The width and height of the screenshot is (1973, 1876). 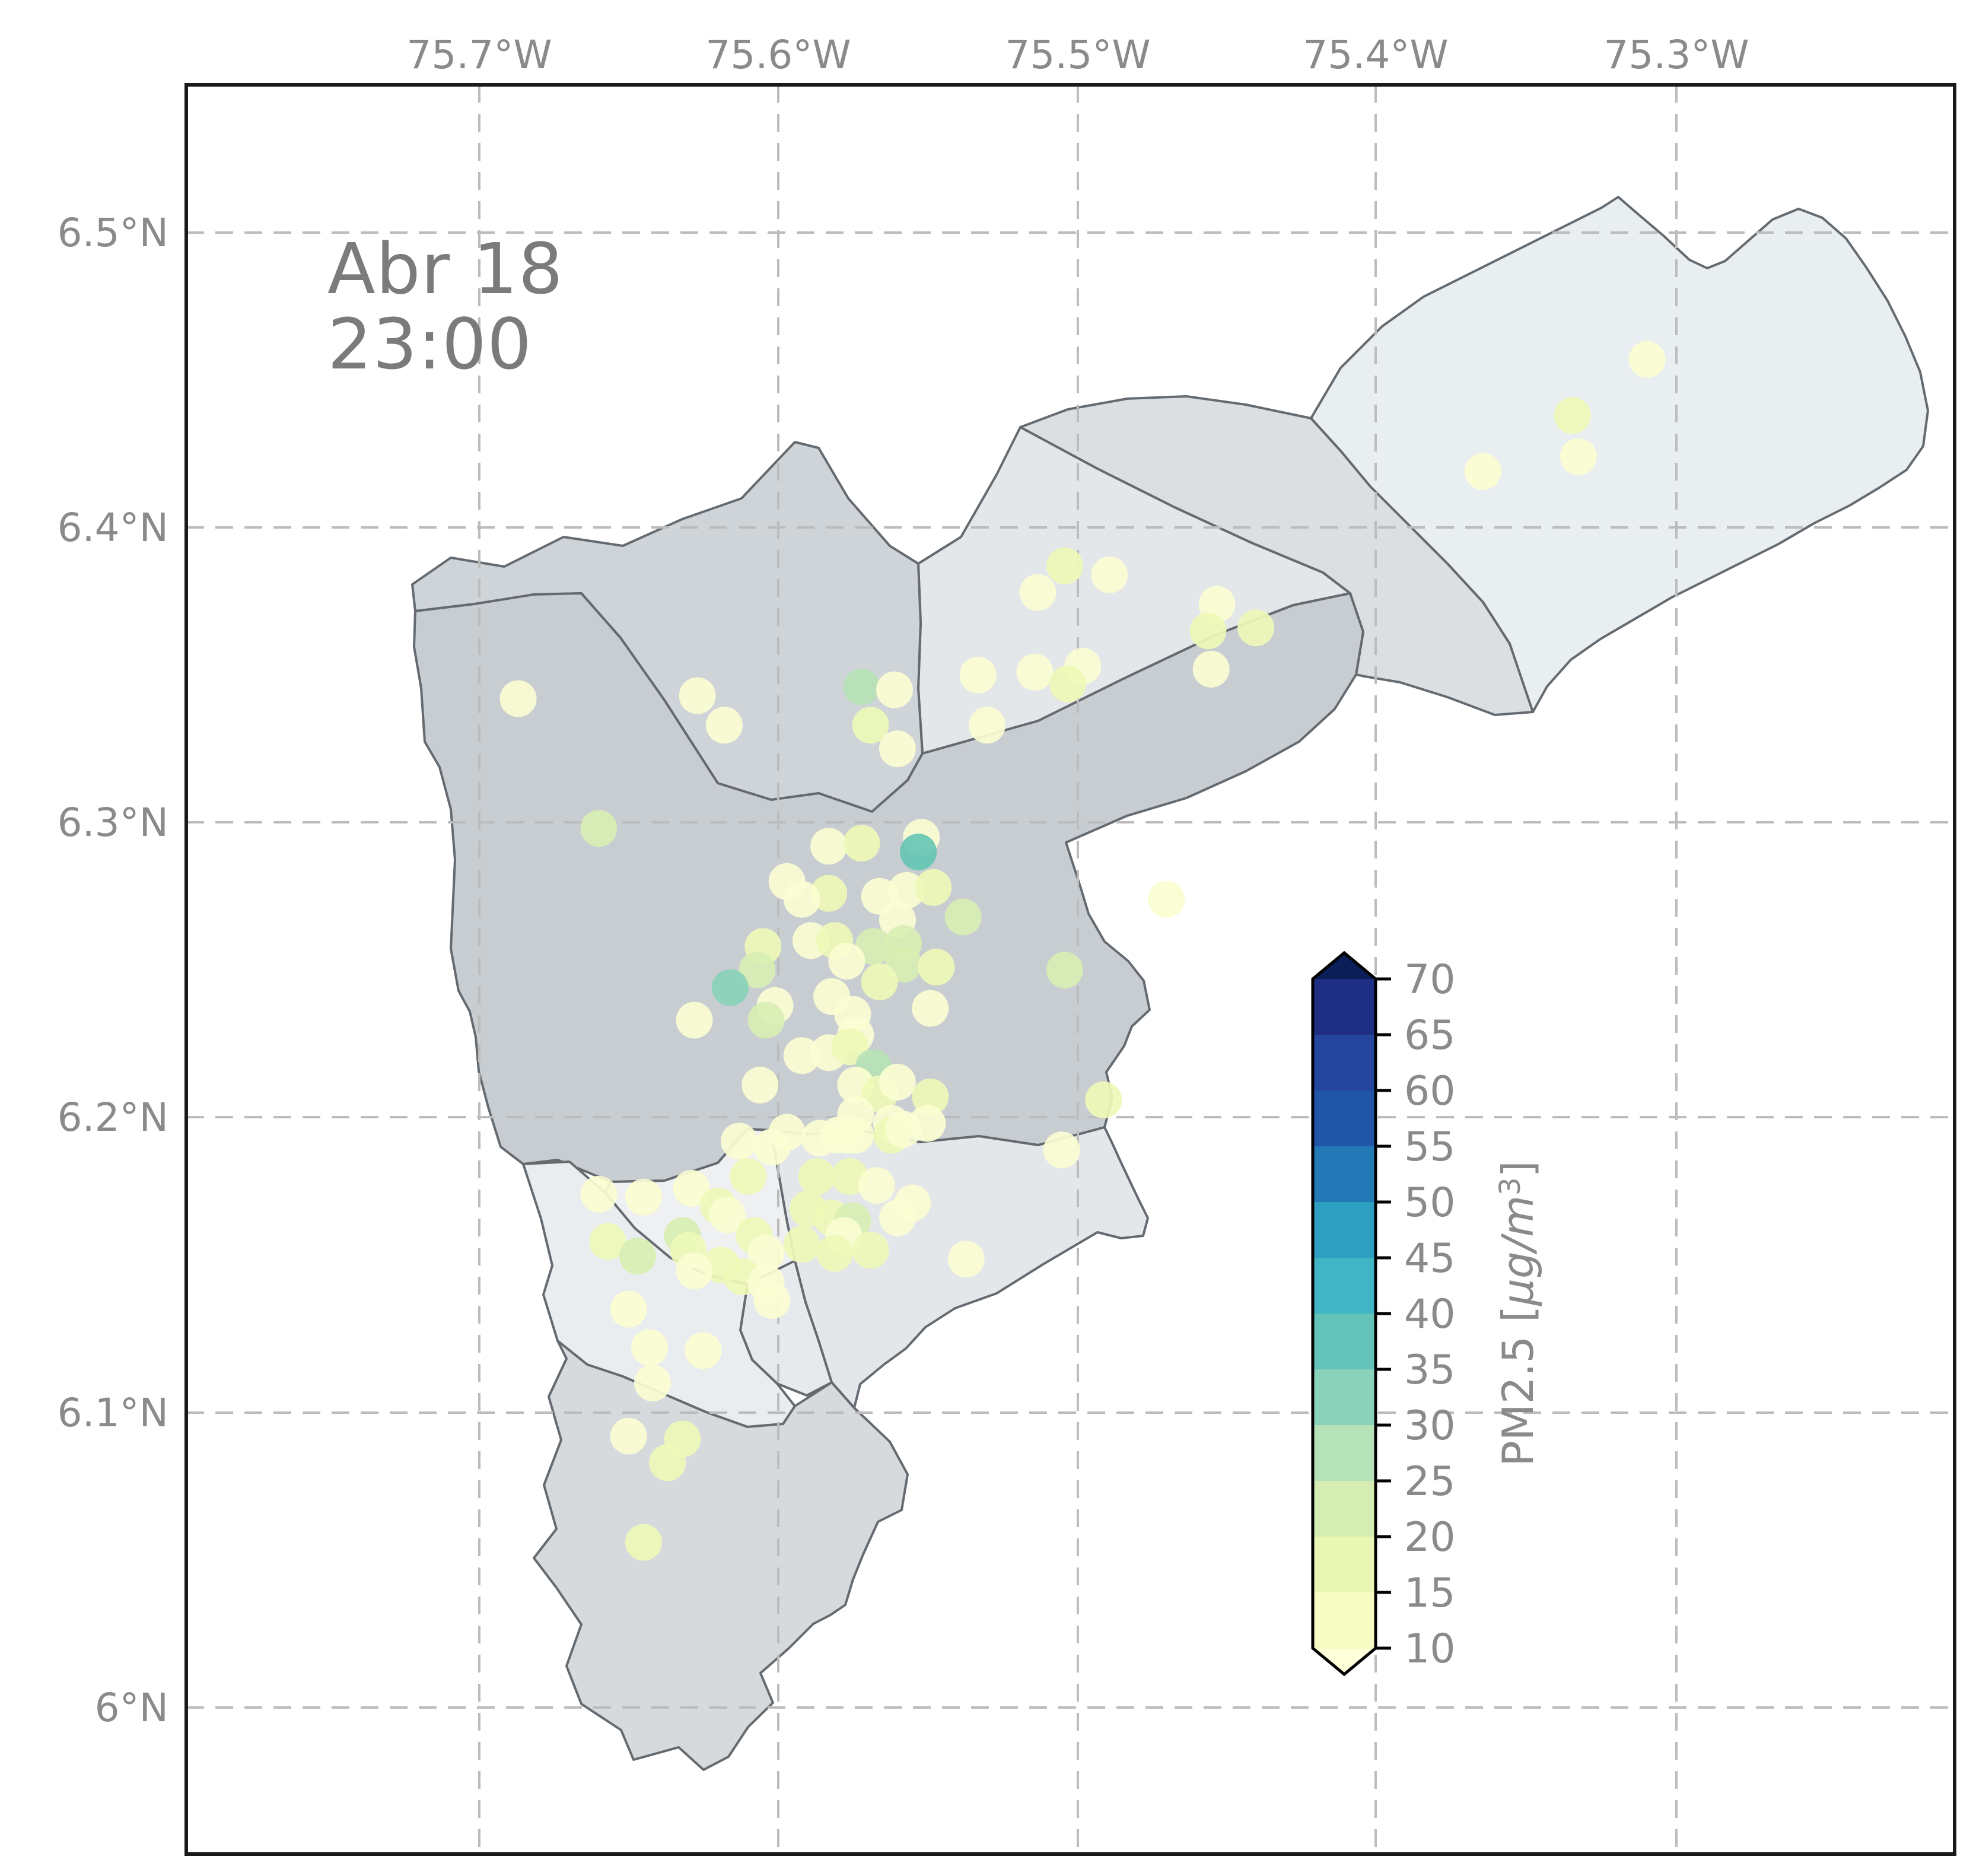 I want to click on y-tick-label: 6.1°N, so click(x=113, y=1413).